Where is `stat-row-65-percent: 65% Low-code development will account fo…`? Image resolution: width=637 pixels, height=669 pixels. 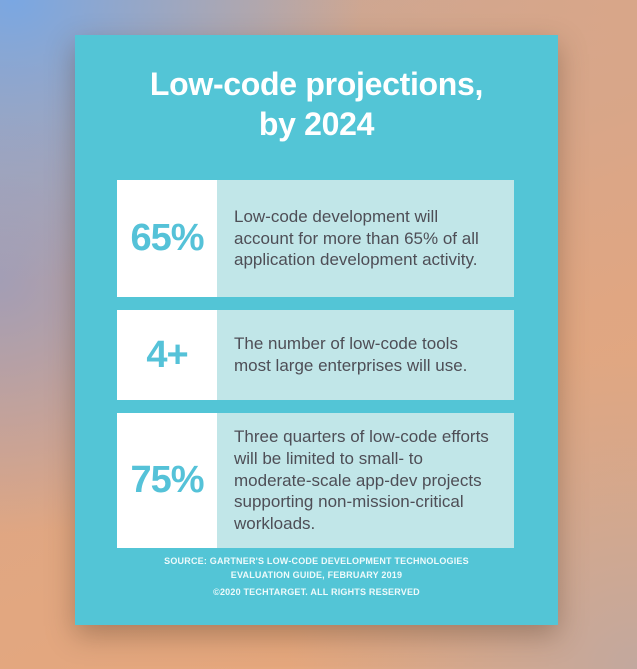
stat-row-65-percent: 65% Low-code development will account fo… is located at coordinates (315, 238).